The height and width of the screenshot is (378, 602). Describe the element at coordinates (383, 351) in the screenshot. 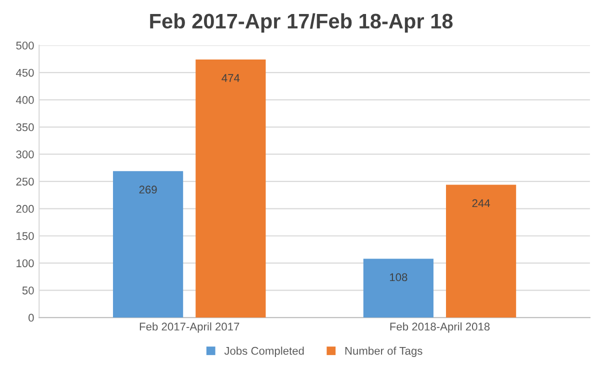

I see `legend-label: Number of Tags` at that location.